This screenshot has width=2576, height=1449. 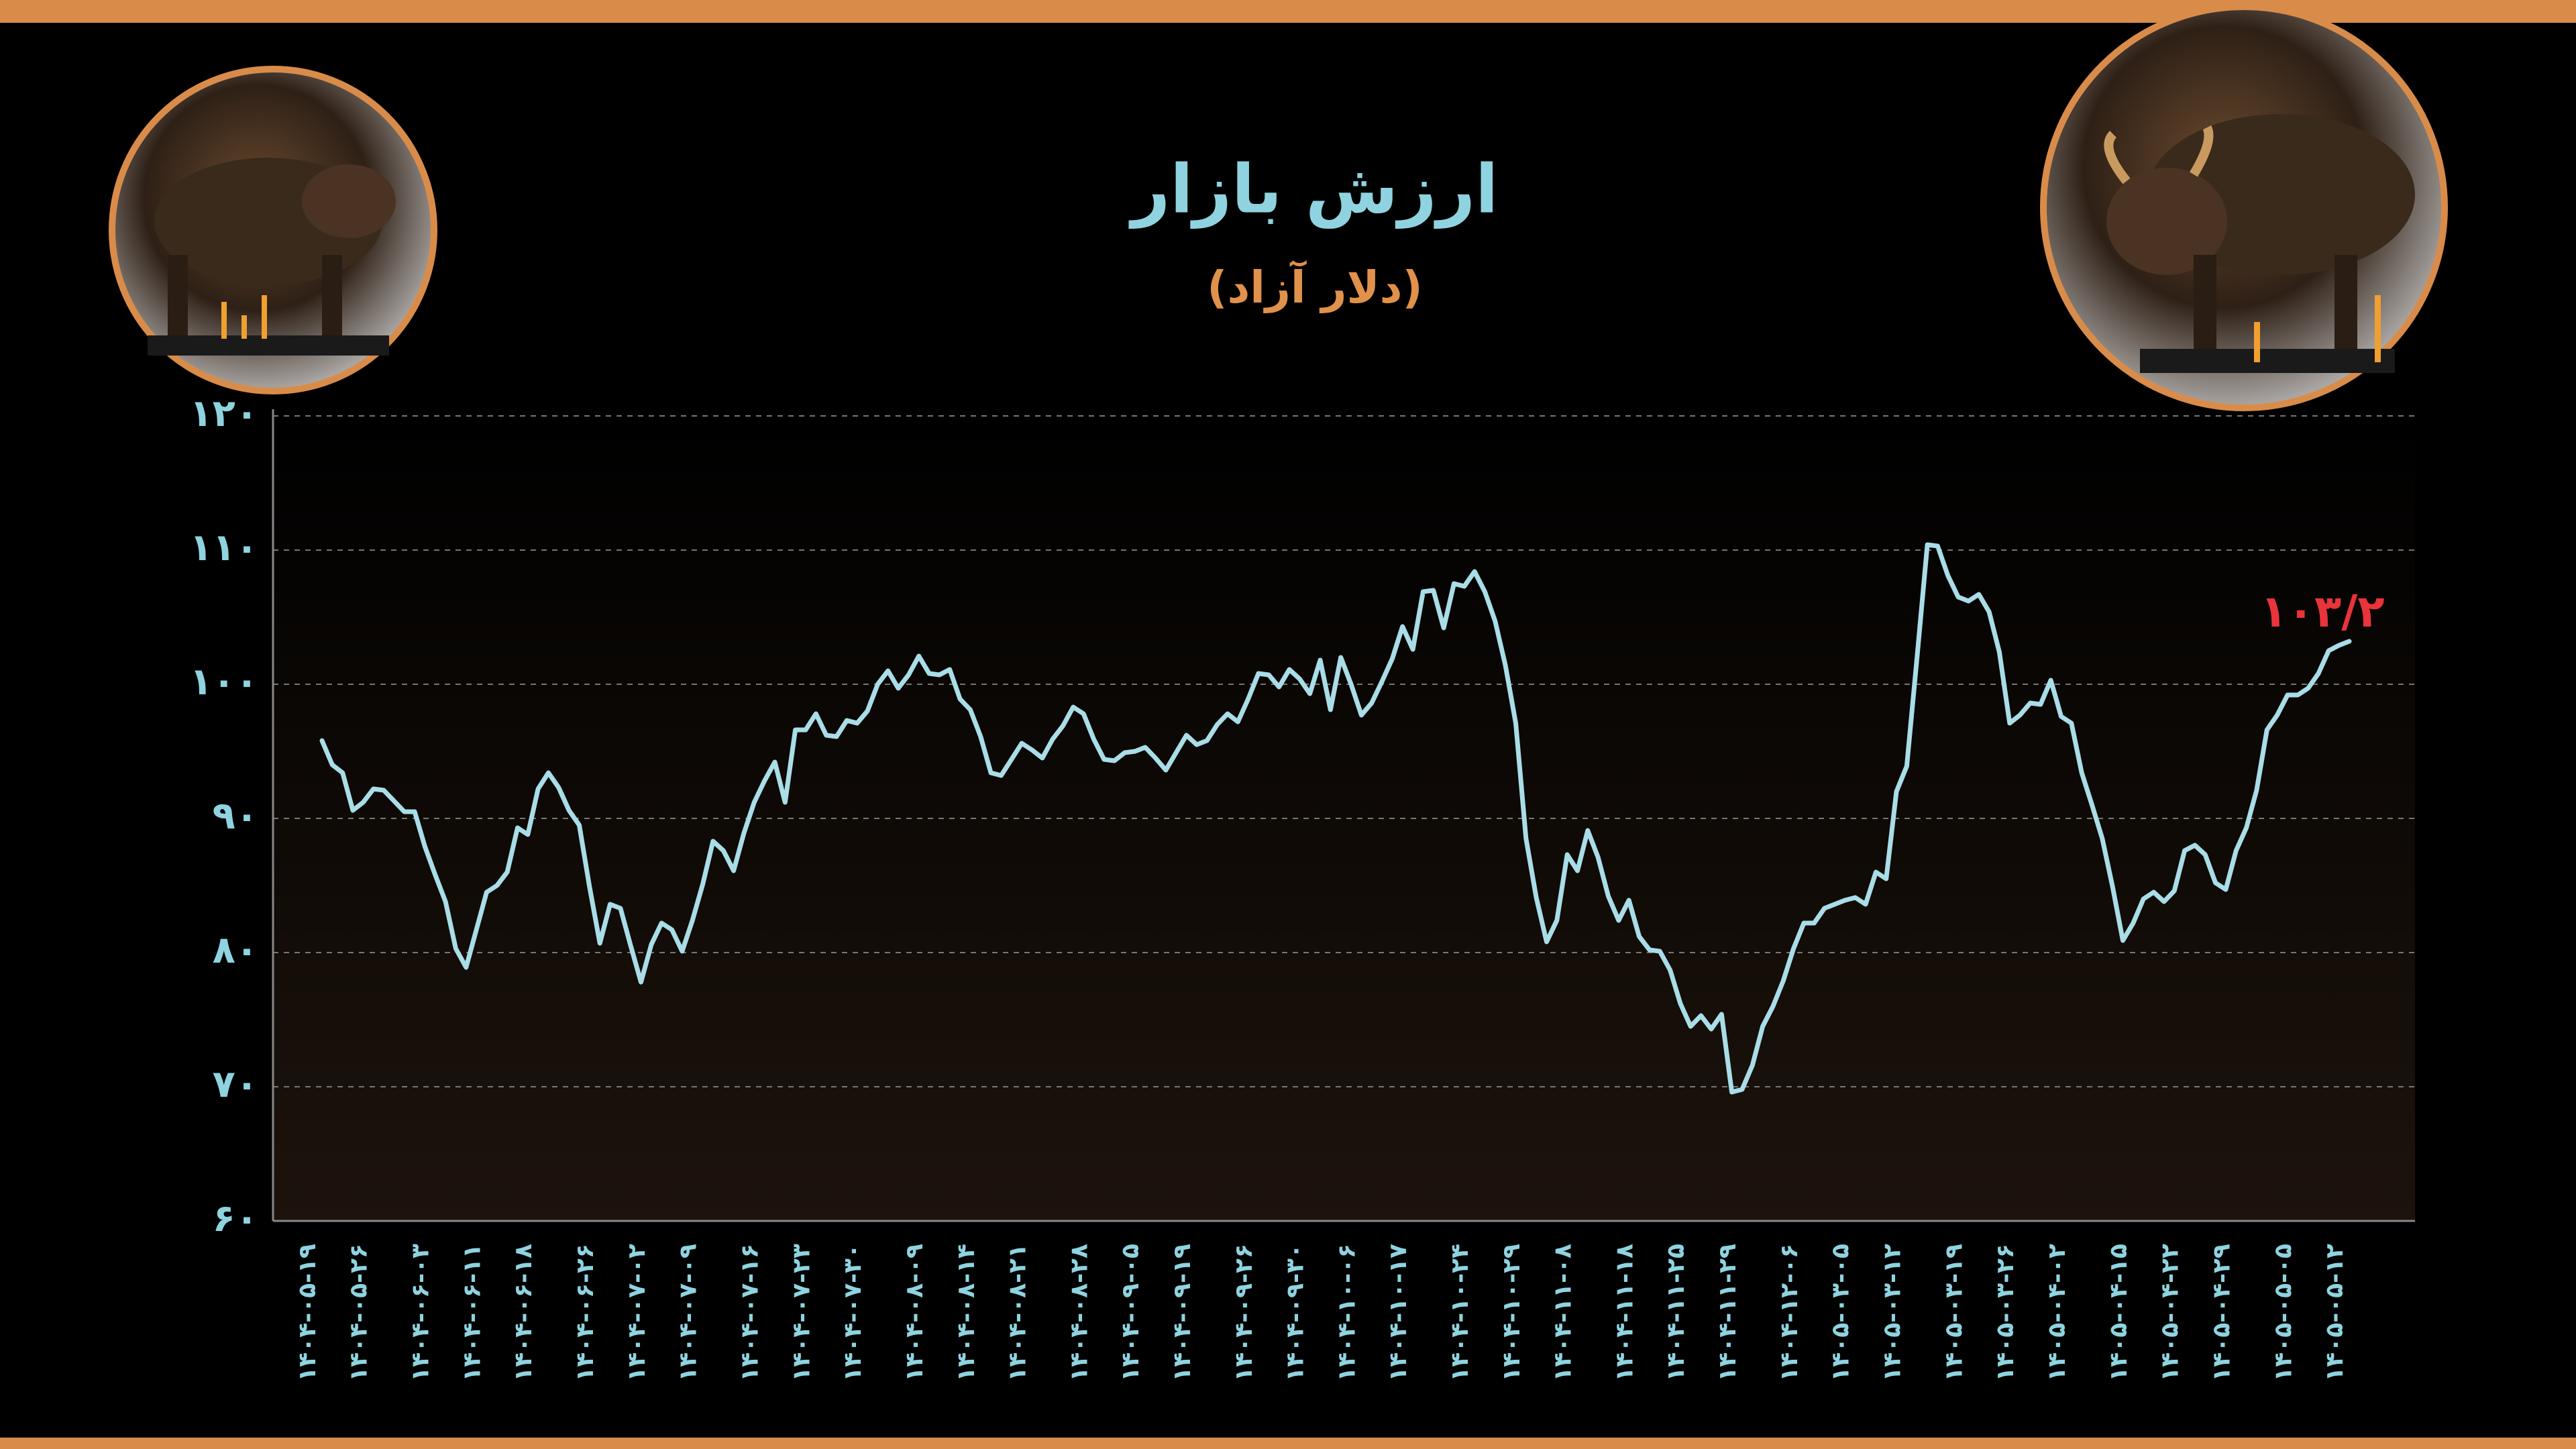 What do you see at coordinates (1676, 1313) in the screenshot?
I see `x-tick-label: ۱۴۰۴-۱۱-۲۵` at bounding box center [1676, 1313].